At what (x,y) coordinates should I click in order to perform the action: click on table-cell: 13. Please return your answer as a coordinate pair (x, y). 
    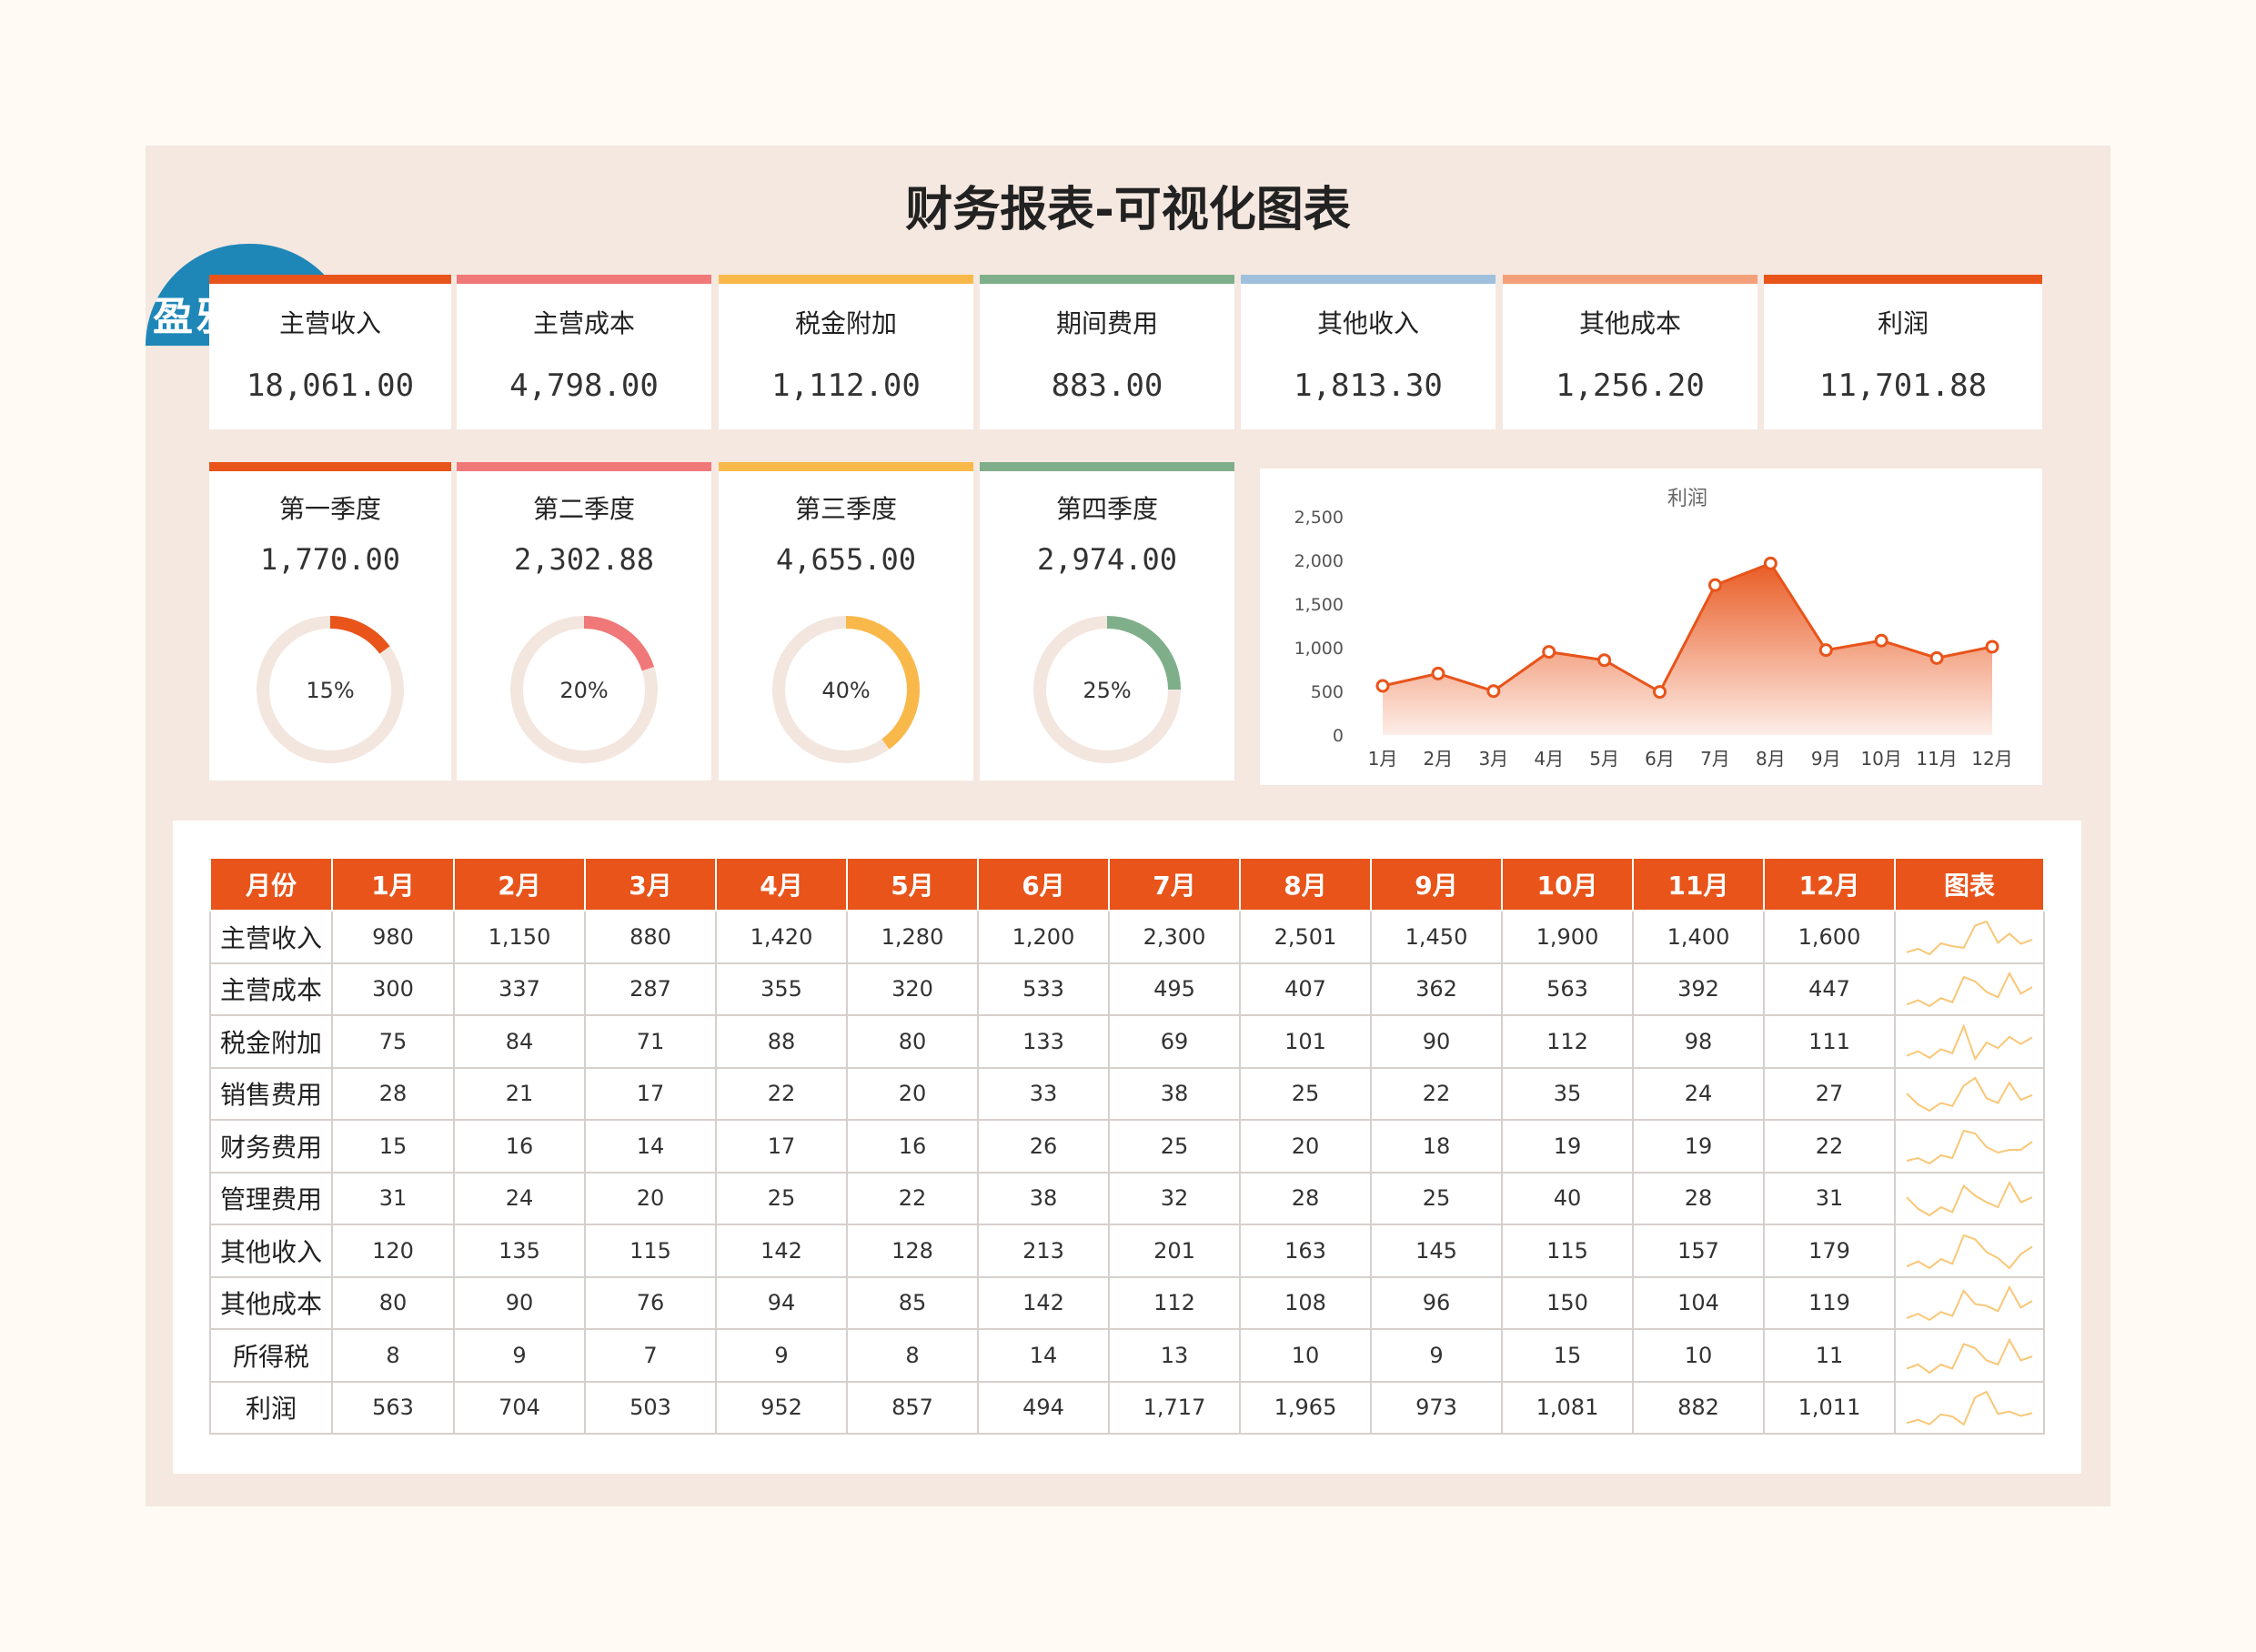
    Looking at the image, I should click on (1174, 1355).